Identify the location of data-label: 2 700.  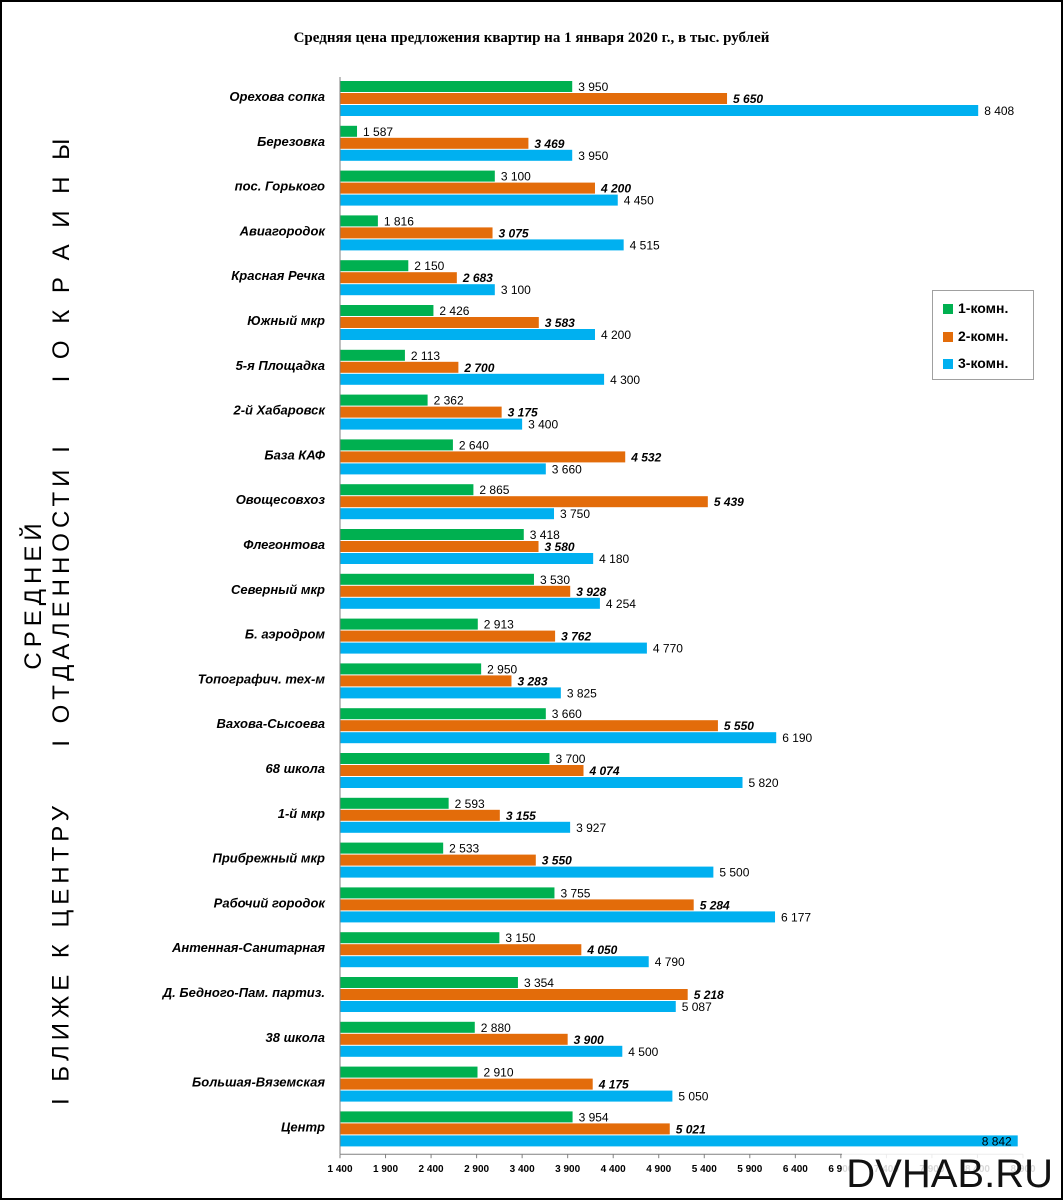
(478, 368).